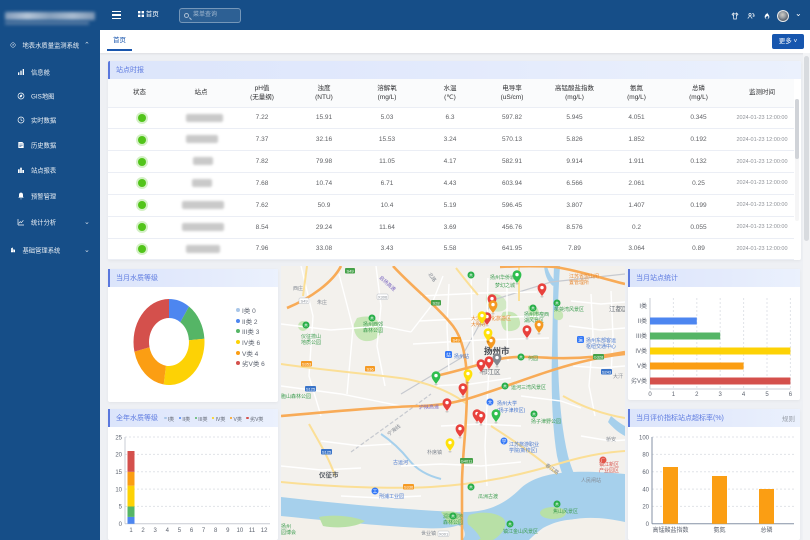 This screenshot has height=540, width=810. What do you see at coordinates (719, 530) in the screenshot?
I see `svg-text: 氨氮` at bounding box center [719, 530].